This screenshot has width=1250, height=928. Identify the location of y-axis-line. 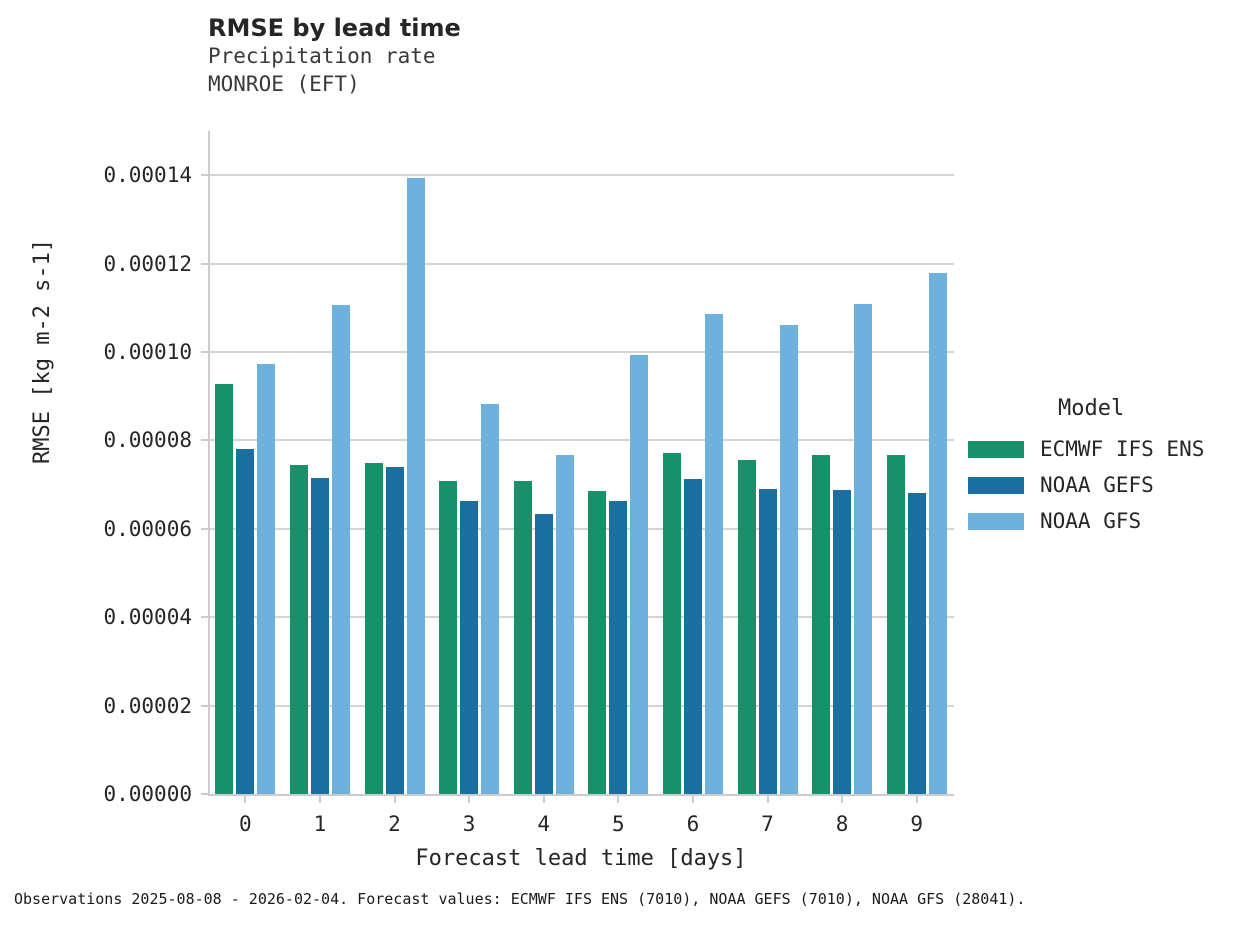
(209, 463).